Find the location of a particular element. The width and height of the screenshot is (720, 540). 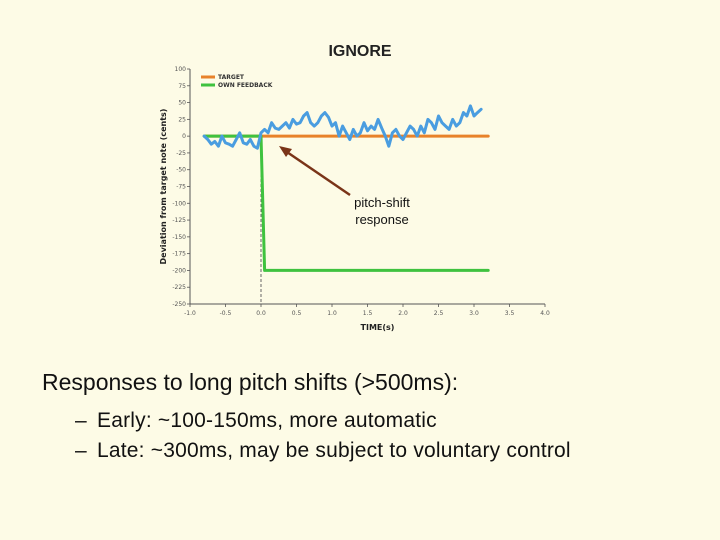

y-tick-label: -75 is located at coordinates (181, 187).